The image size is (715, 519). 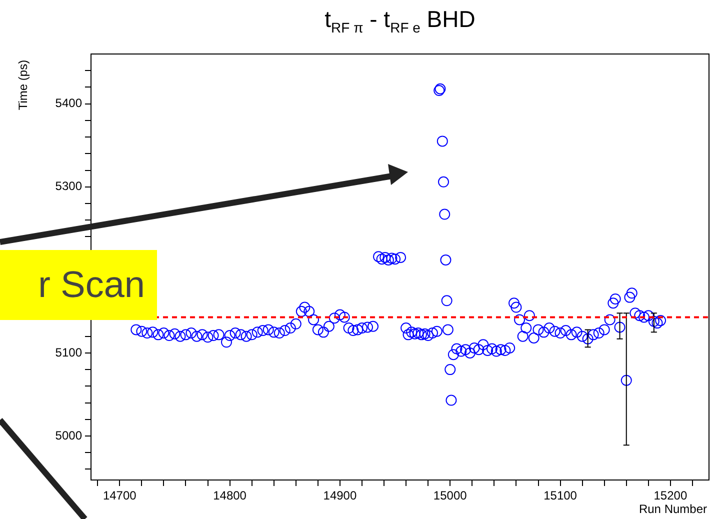 I want to click on x-axis-title: Run Number, so click(x=672, y=509).